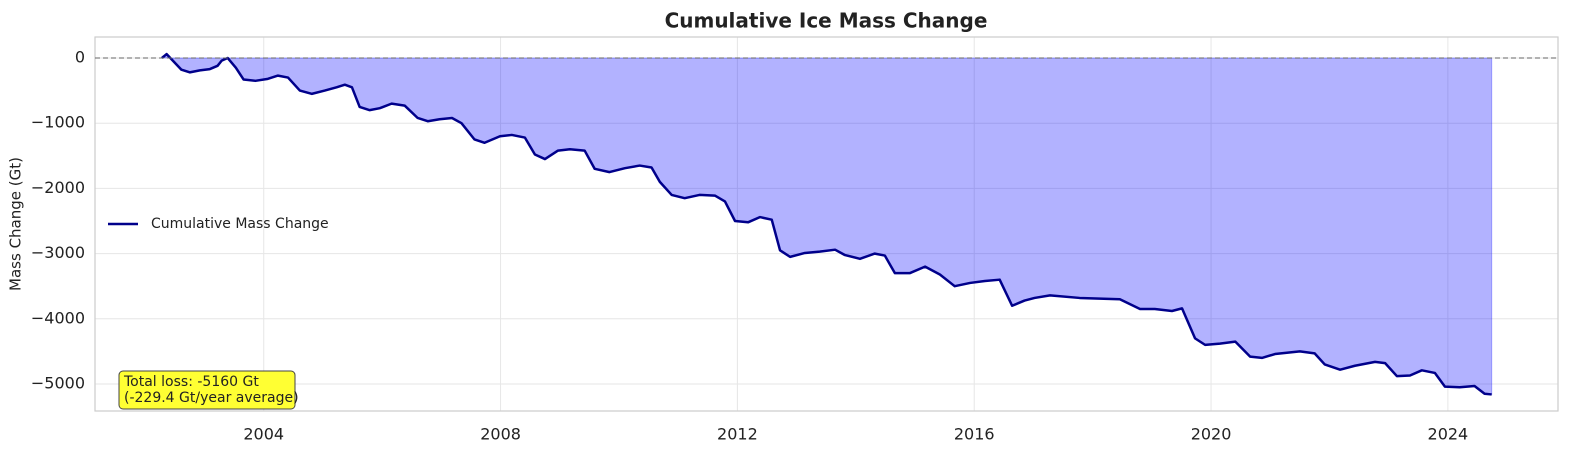 The width and height of the screenshot is (1576, 458). What do you see at coordinates (1211, 434) in the screenshot?
I see `x-tick-label: 2020` at bounding box center [1211, 434].